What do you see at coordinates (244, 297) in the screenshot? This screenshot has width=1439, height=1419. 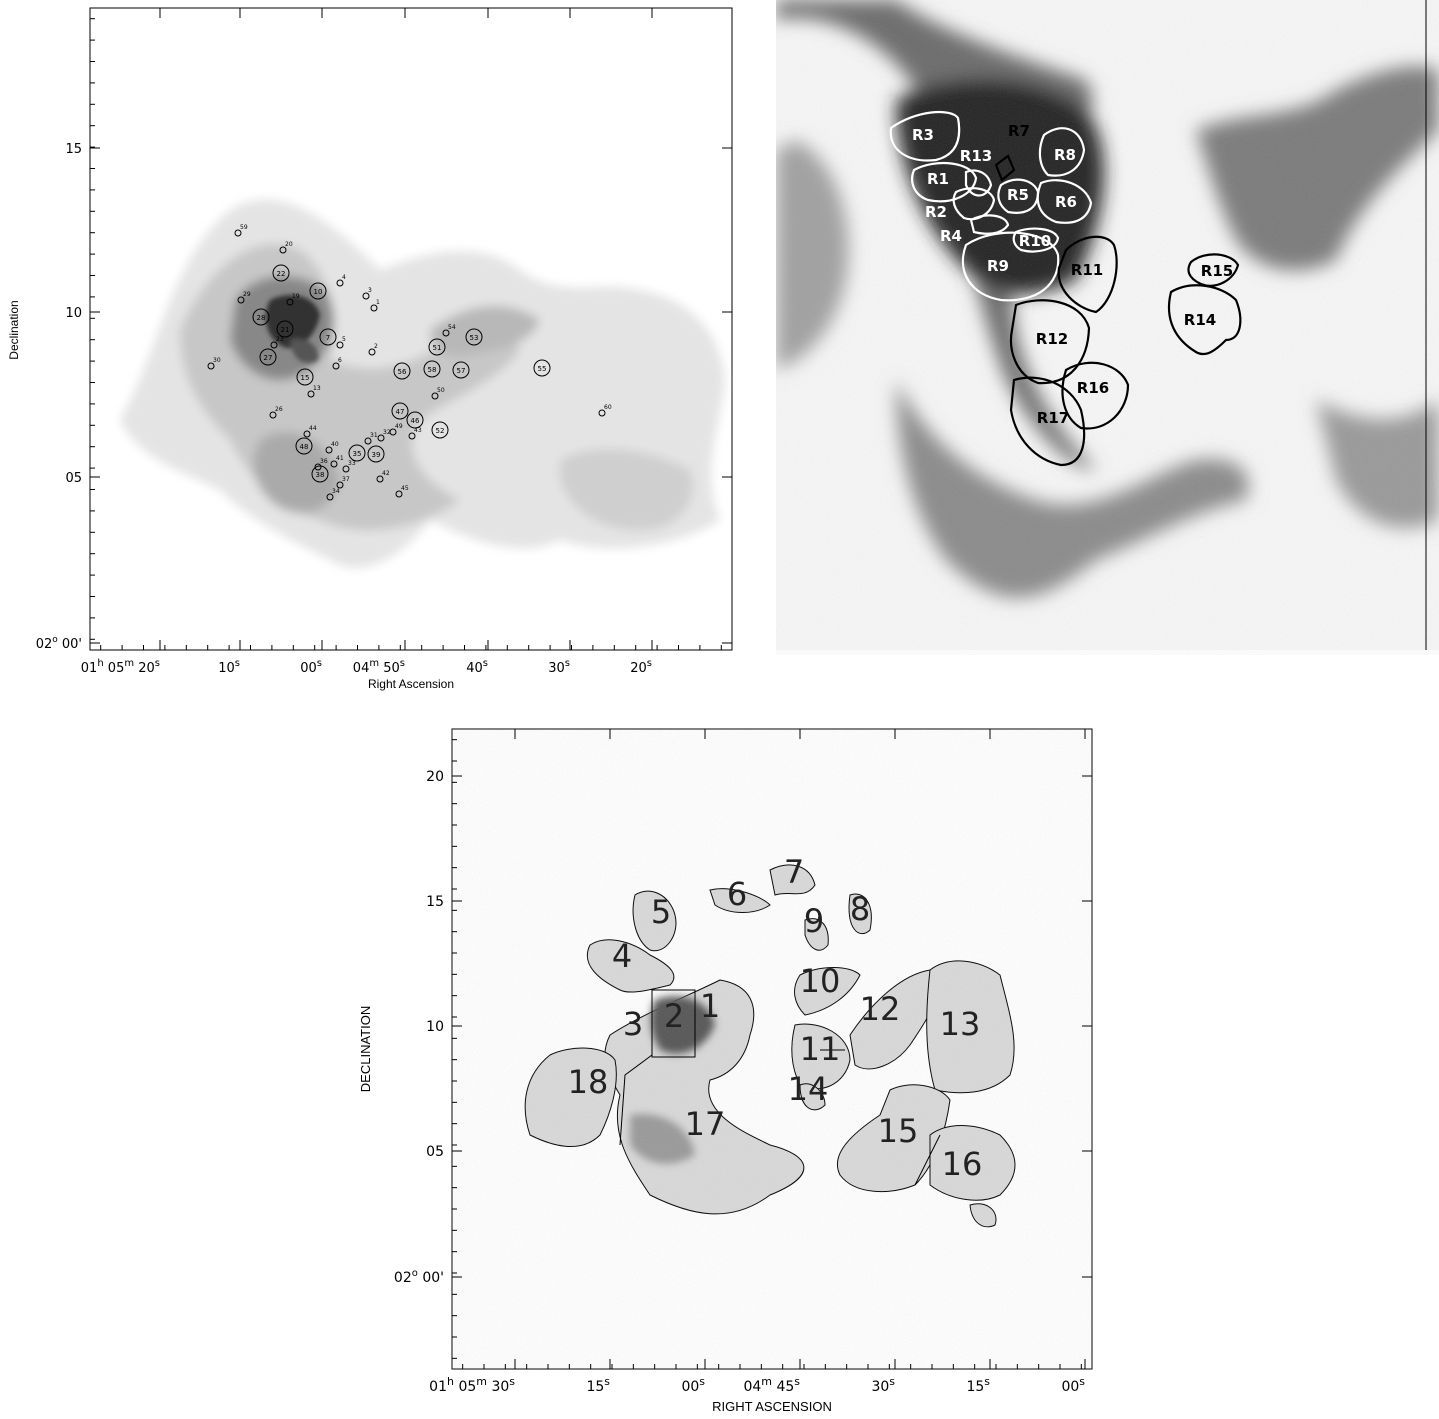 I see `source-marker-29: 29` at bounding box center [244, 297].